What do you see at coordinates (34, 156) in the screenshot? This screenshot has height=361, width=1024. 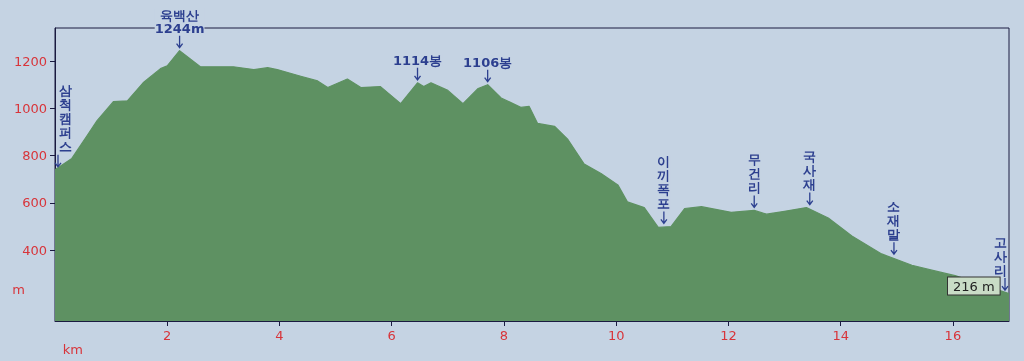 I see `y-tick-label: 800` at bounding box center [34, 156].